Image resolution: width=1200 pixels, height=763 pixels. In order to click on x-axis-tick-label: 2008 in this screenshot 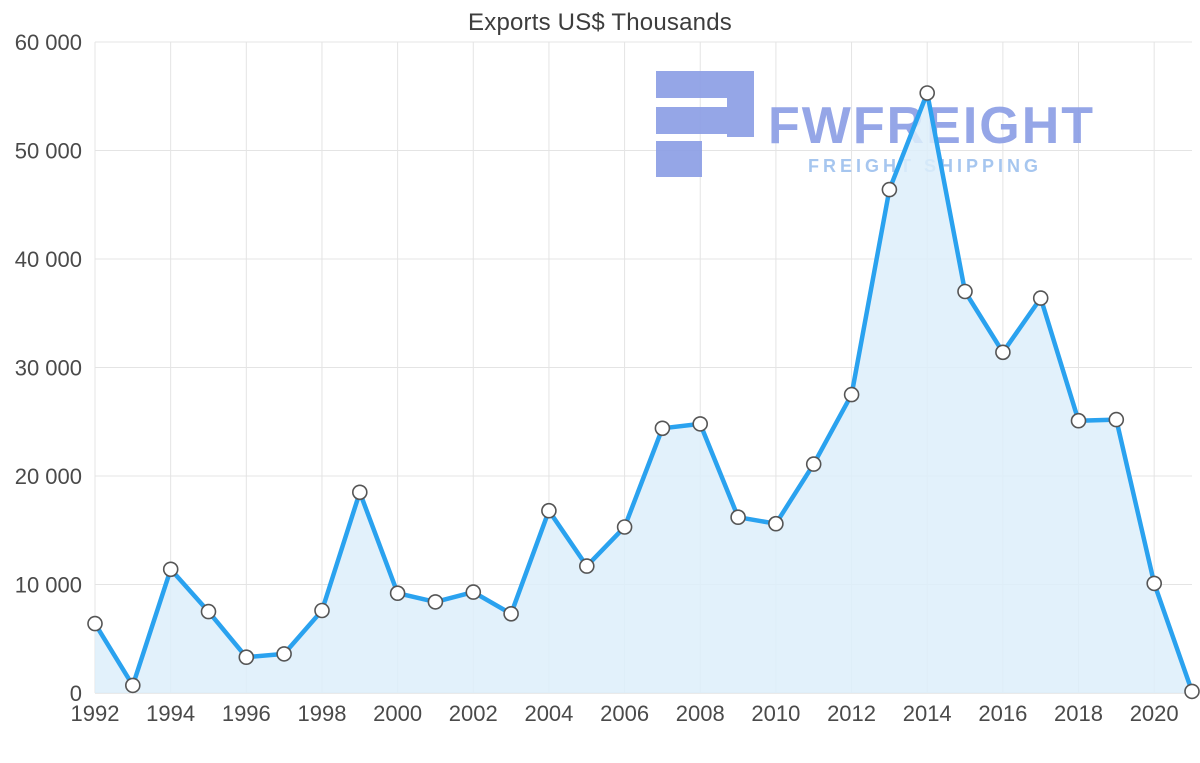, I will do `click(700, 713)`.